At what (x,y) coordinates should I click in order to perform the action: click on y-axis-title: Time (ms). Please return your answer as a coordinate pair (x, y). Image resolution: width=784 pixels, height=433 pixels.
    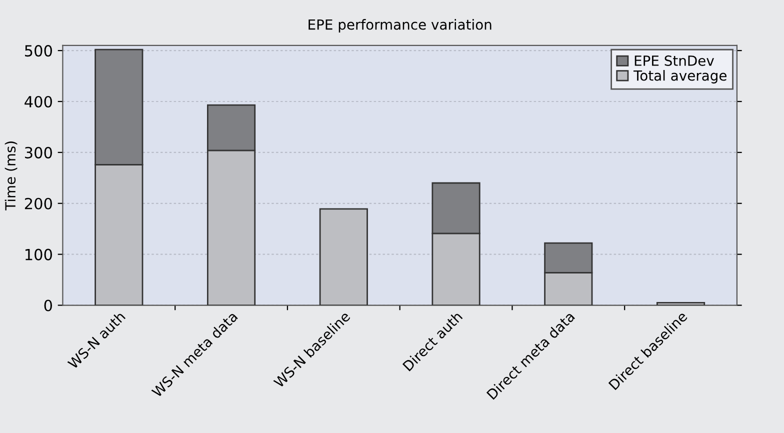
    Looking at the image, I should click on (11, 176).